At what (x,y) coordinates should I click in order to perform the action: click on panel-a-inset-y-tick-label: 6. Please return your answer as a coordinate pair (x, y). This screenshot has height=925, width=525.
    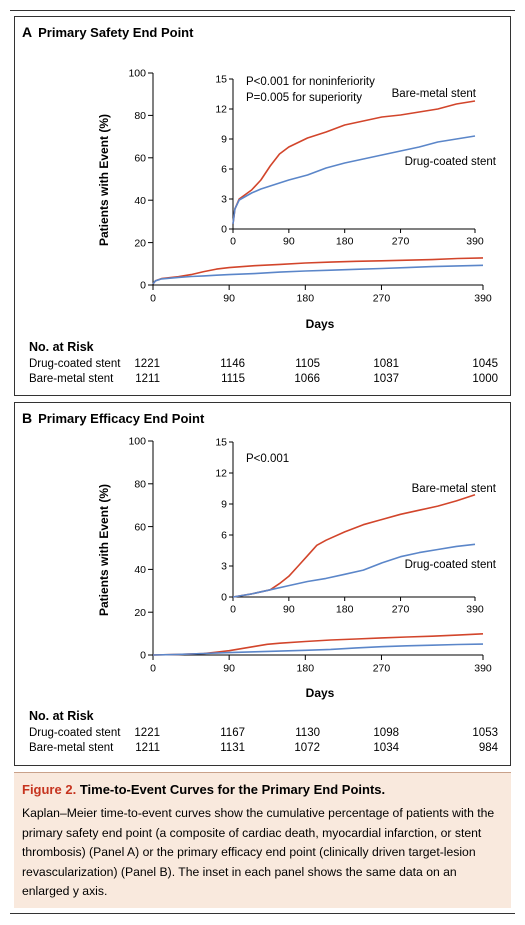
    Looking at the image, I should click on (224, 170).